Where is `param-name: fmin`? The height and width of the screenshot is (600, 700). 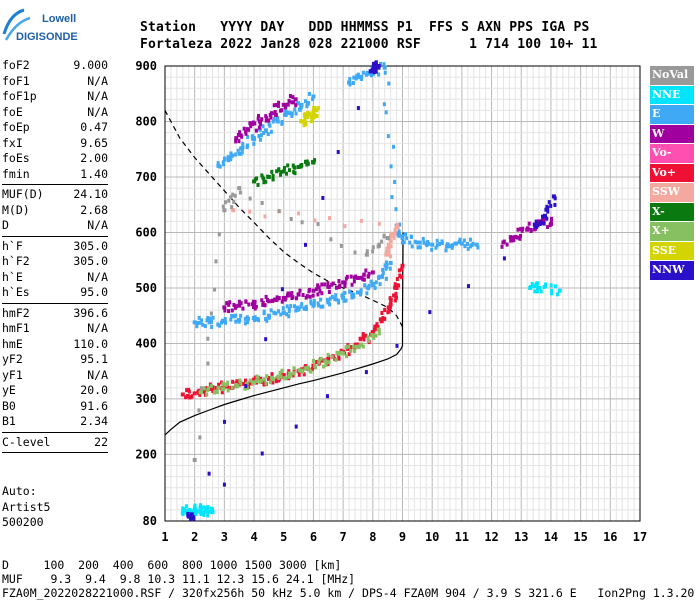 param-name: fmin is located at coordinates (16, 173).